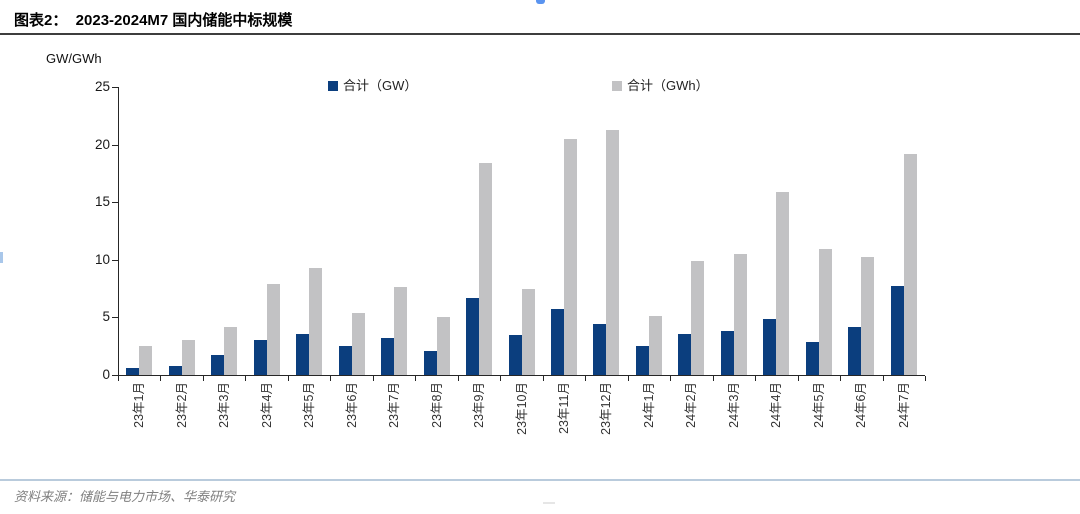 Image resolution: width=1080 pixels, height=514 pixels. What do you see at coordinates (153, 20) in the screenshot?
I see `chart-title: 图表2： 2023-2024M7 国内储能中标规模` at bounding box center [153, 20].